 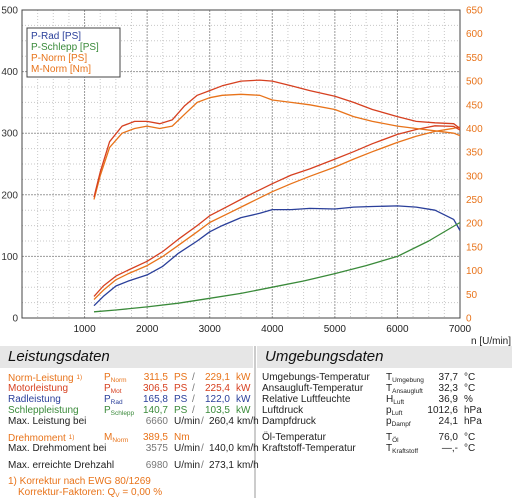 I want to click on footnote-korrektur: 1) Korrektur nach EWG 80/1269, so click(x=130, y=482).